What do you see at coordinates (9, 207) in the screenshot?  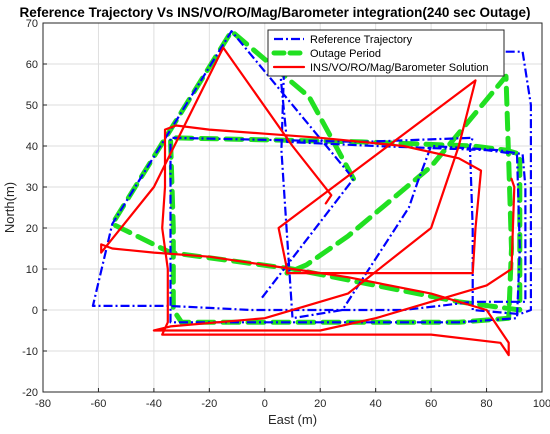 I see `y-axis-label: North(m)` at bounding box center [9, 207].